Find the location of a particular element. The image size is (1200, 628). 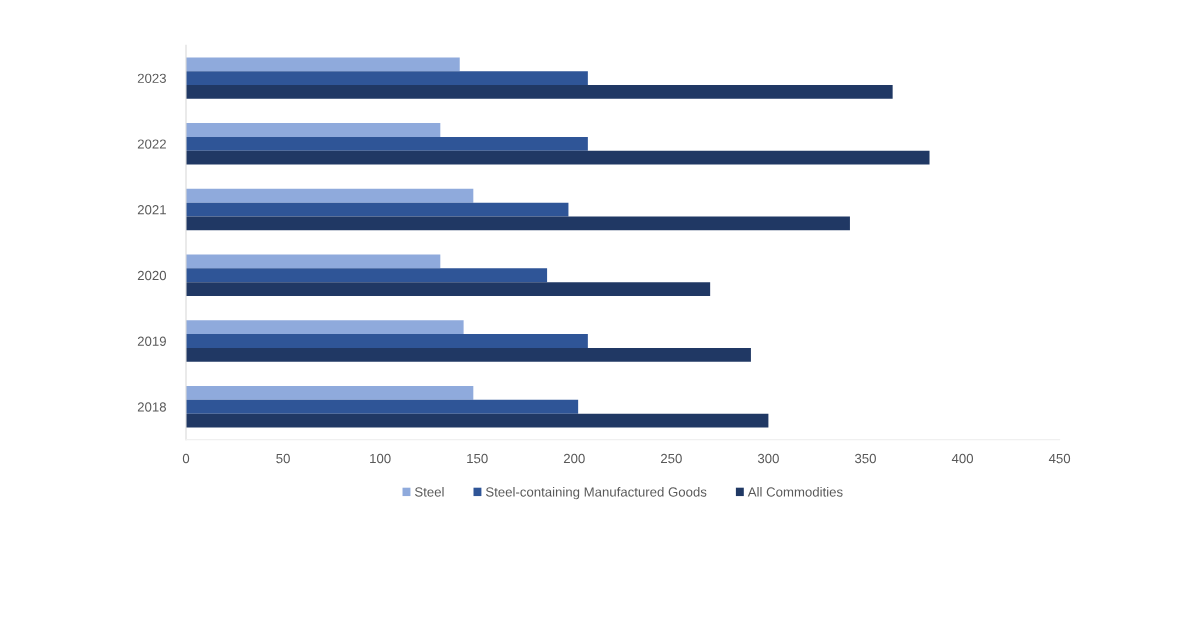

x-tick-label: 200 is located at coordinates (574, 458).